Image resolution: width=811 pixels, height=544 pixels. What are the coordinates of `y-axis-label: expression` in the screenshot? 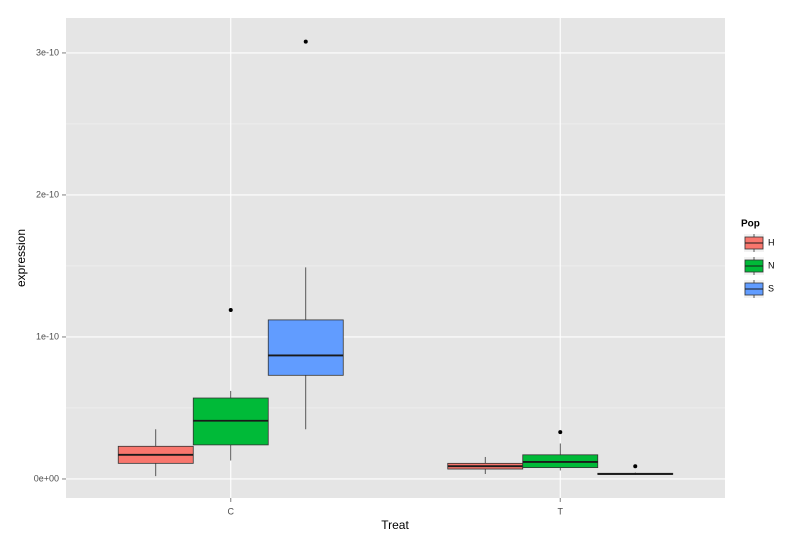 It's located at (21, 258).